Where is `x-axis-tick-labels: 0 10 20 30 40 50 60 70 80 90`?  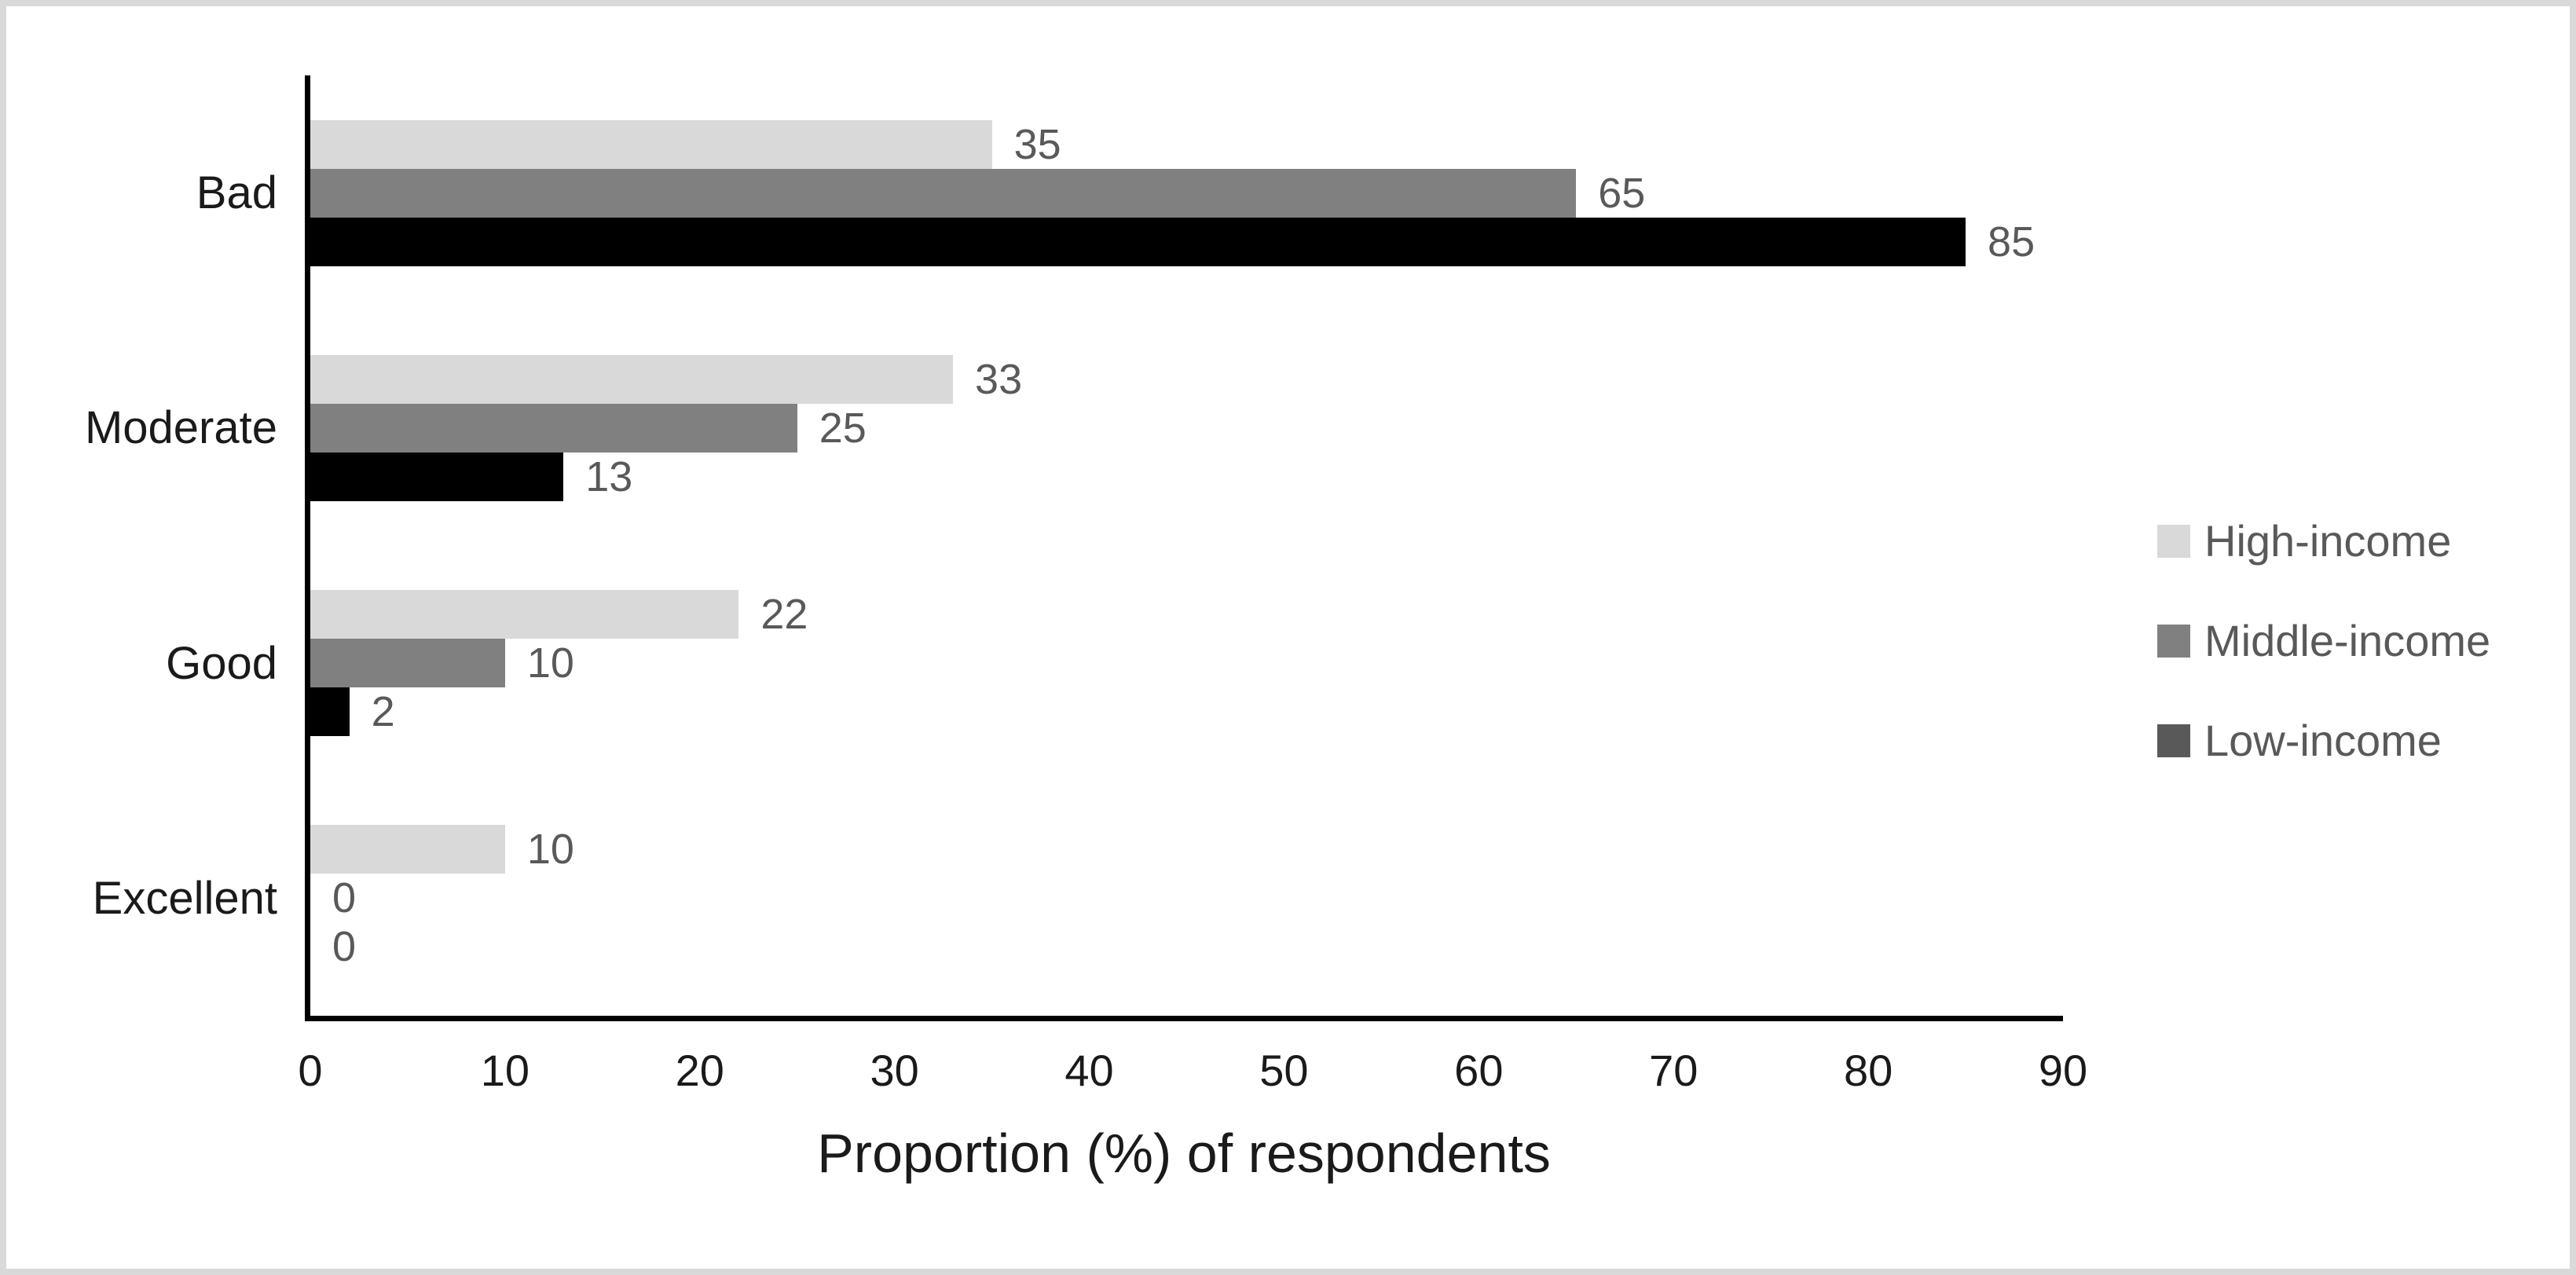 x-axis-tick-labels: 0 10 20 30 40 50 60 70 80 90 is located at coordinates (1192, 1072).